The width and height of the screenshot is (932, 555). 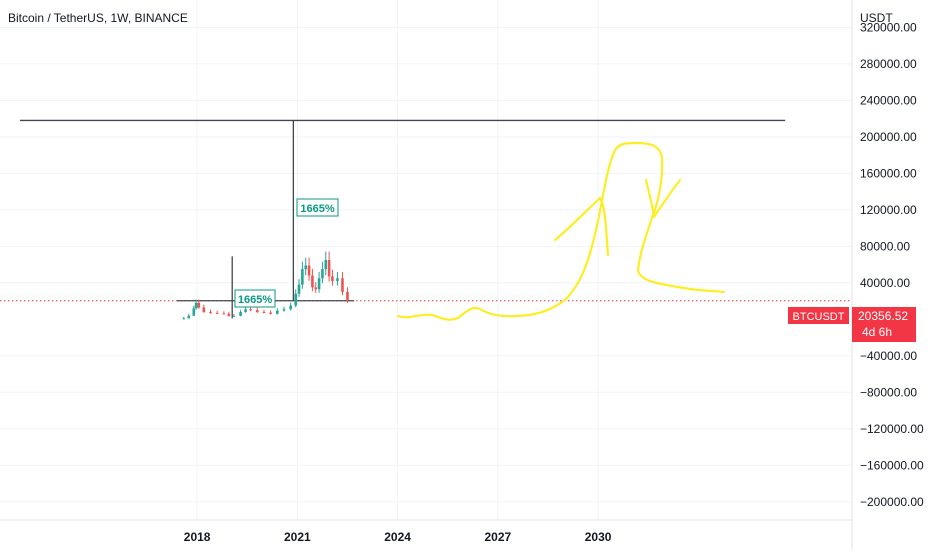 I want to click on price-tick-label: −80000.00, so click(x=888, y=392).